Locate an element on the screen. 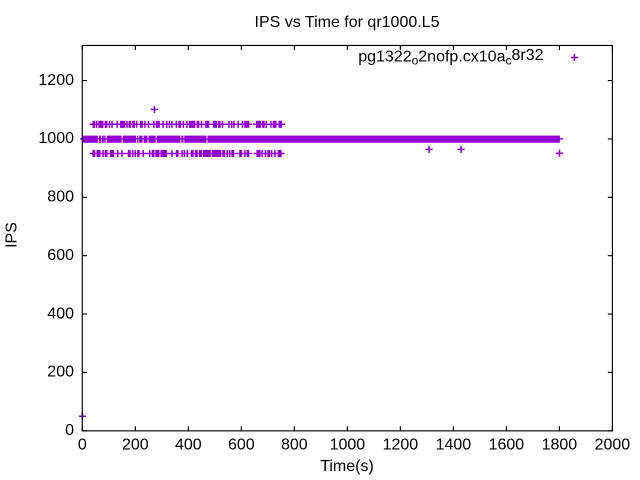 The image size is (640, 480). svg-text: Time(s) is located at coordinates (347, 466).